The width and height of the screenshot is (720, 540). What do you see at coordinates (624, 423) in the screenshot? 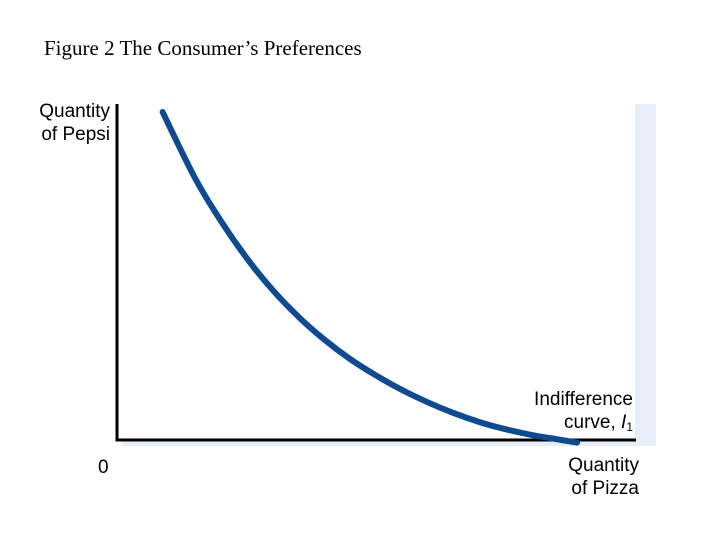
I see `curve-label-symbol: I` at bounding box center [624, 423].